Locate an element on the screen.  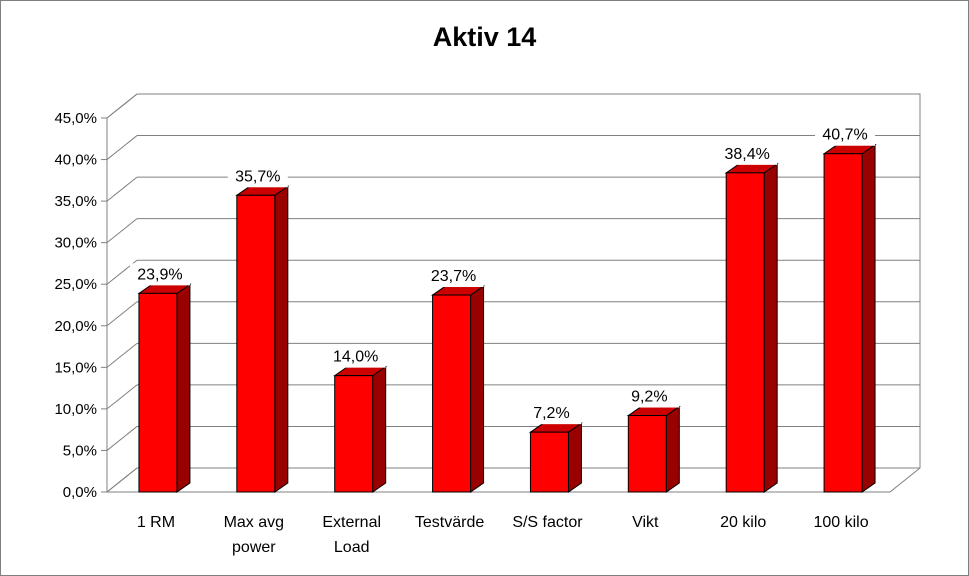
y-tick-label: 30,0% is located at coordinates (75, 243).